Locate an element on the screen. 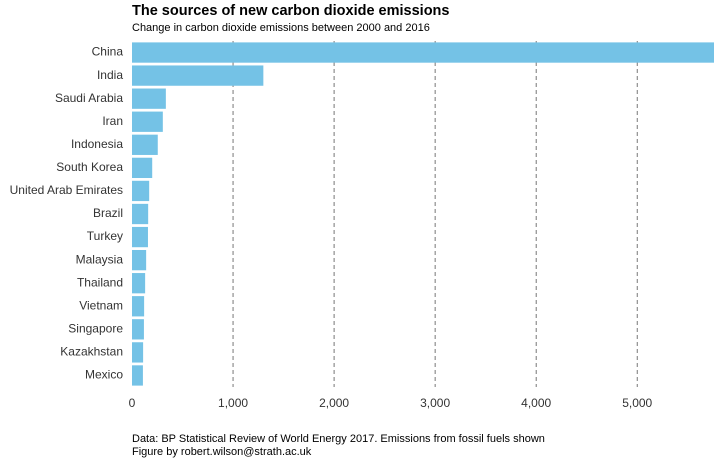  y-tick-label: Thailand is located at coordinates (100, 282).